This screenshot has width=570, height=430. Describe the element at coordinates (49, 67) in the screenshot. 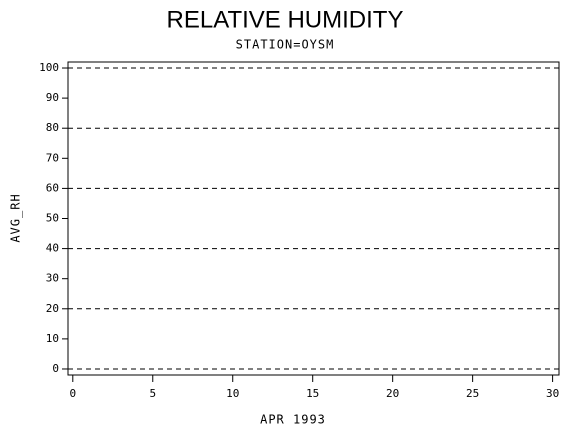

I see `y-tick-label: 100` at that location.